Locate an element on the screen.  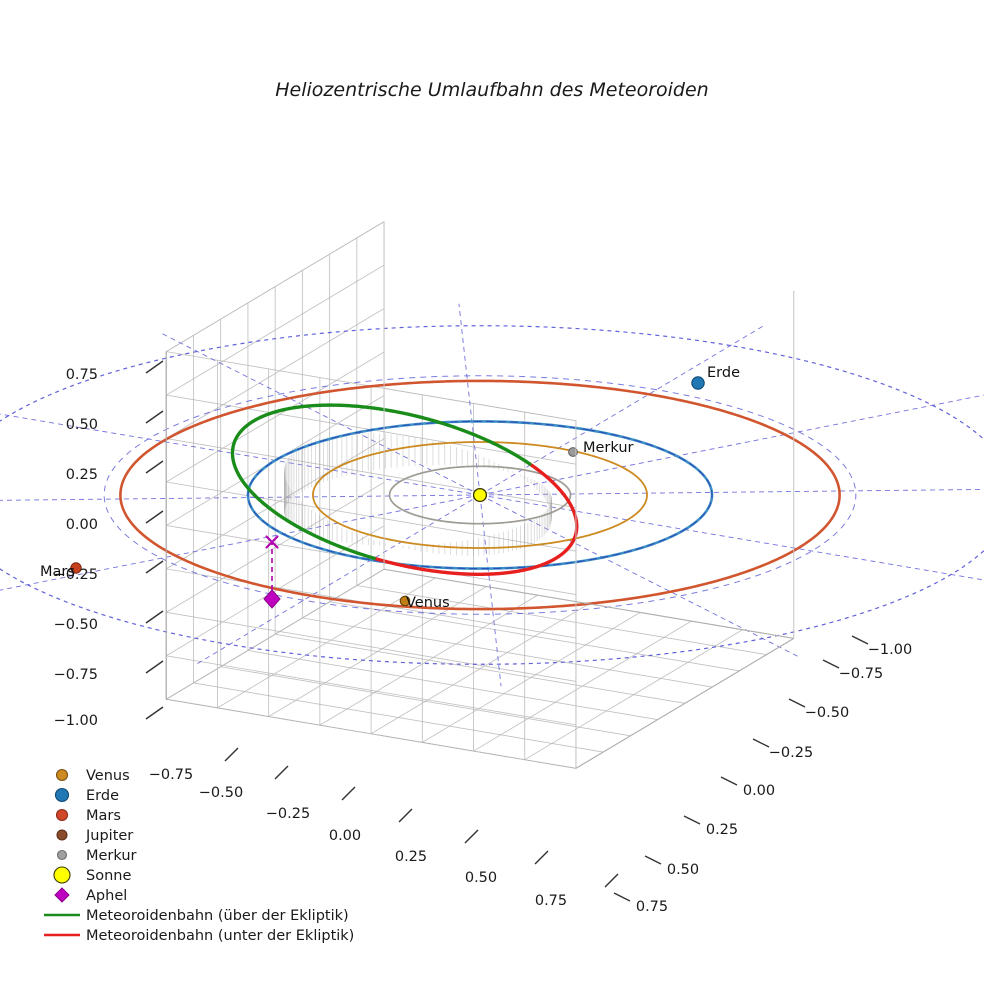
annotation-erde: Erde is located at coordinates (723, 373).